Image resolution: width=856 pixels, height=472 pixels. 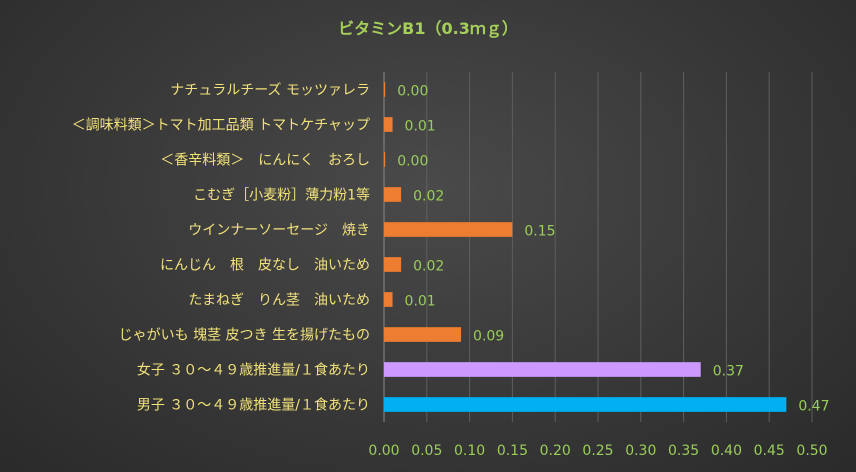 What do you see at coordinates (683, 451) in the screenshot?
I see `x-tick-label: 0.35` at bounding box center [683, 451].